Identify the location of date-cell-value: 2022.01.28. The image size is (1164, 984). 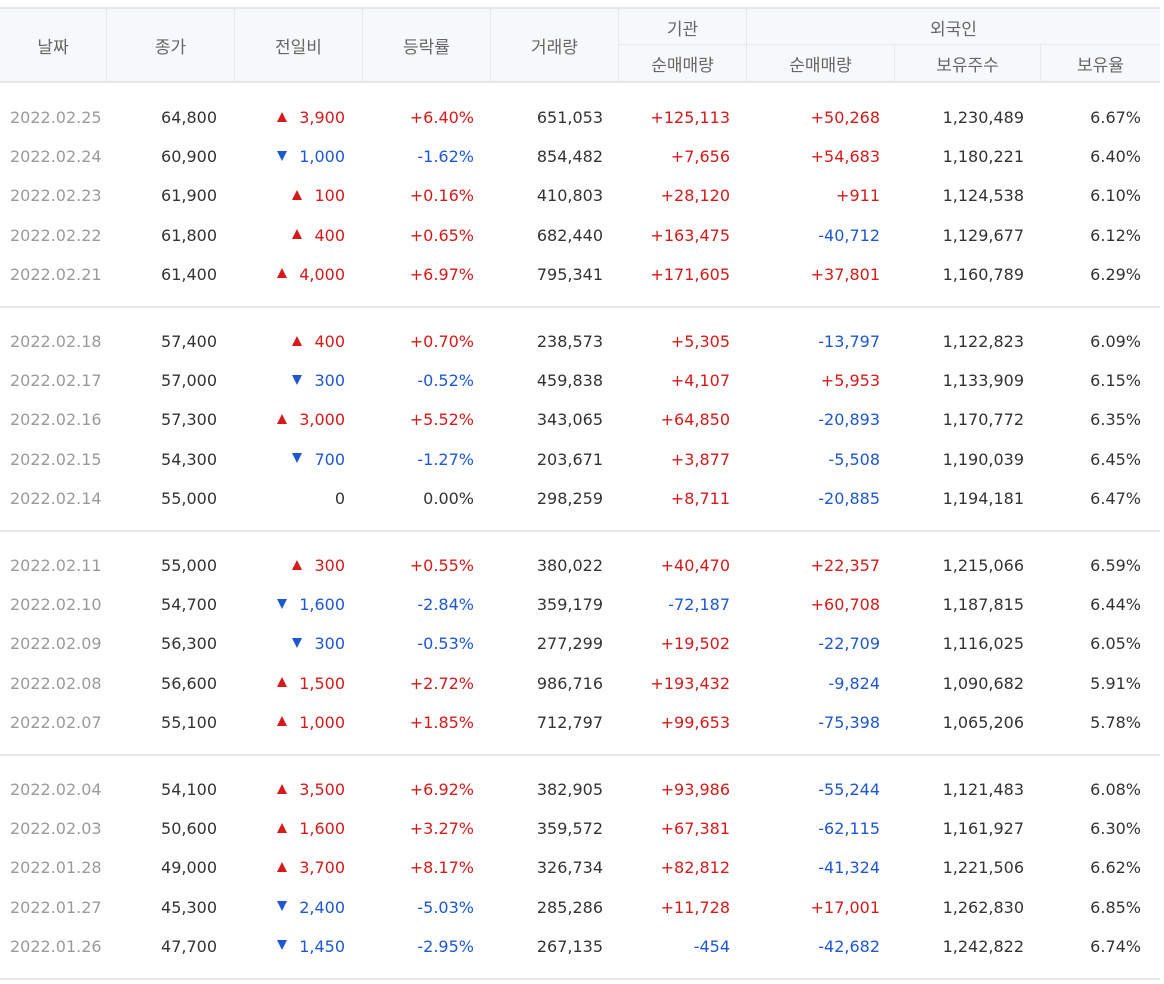
(56, 868).